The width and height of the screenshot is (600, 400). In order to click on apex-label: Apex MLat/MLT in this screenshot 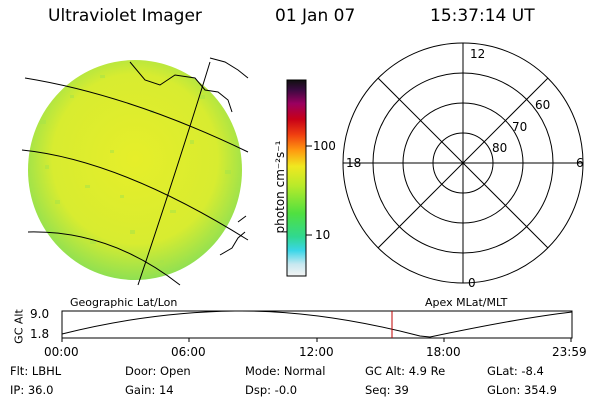, I will do `click(466, 302)`.